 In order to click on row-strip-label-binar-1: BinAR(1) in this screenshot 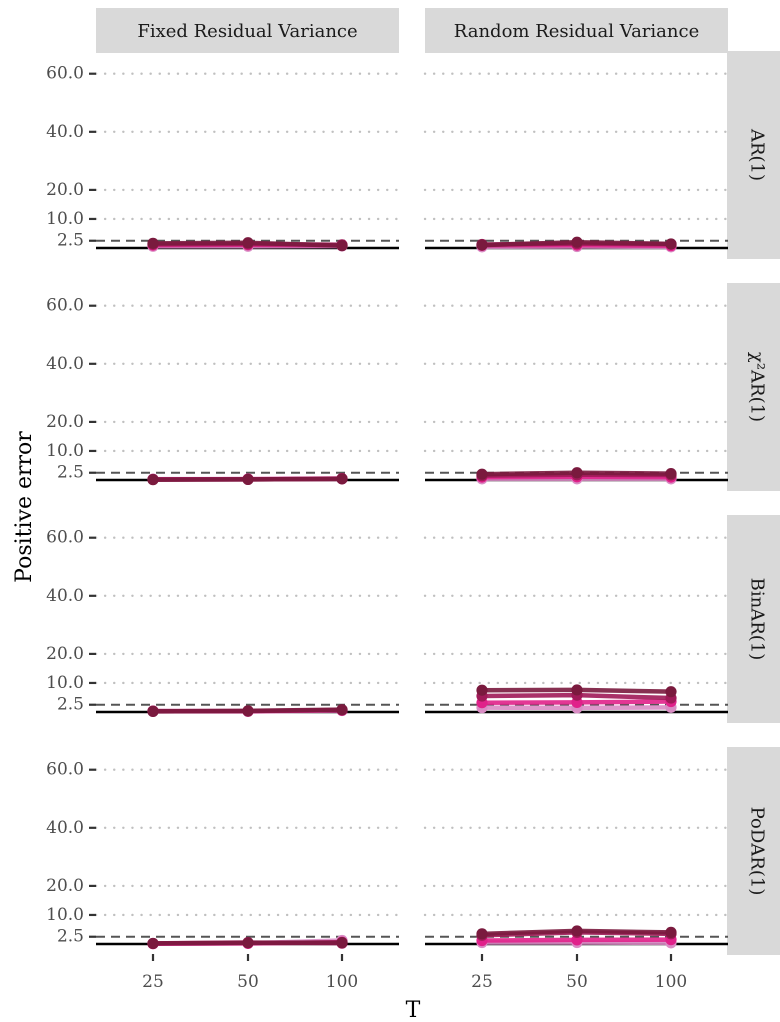, I will do `click(757, 619)`.